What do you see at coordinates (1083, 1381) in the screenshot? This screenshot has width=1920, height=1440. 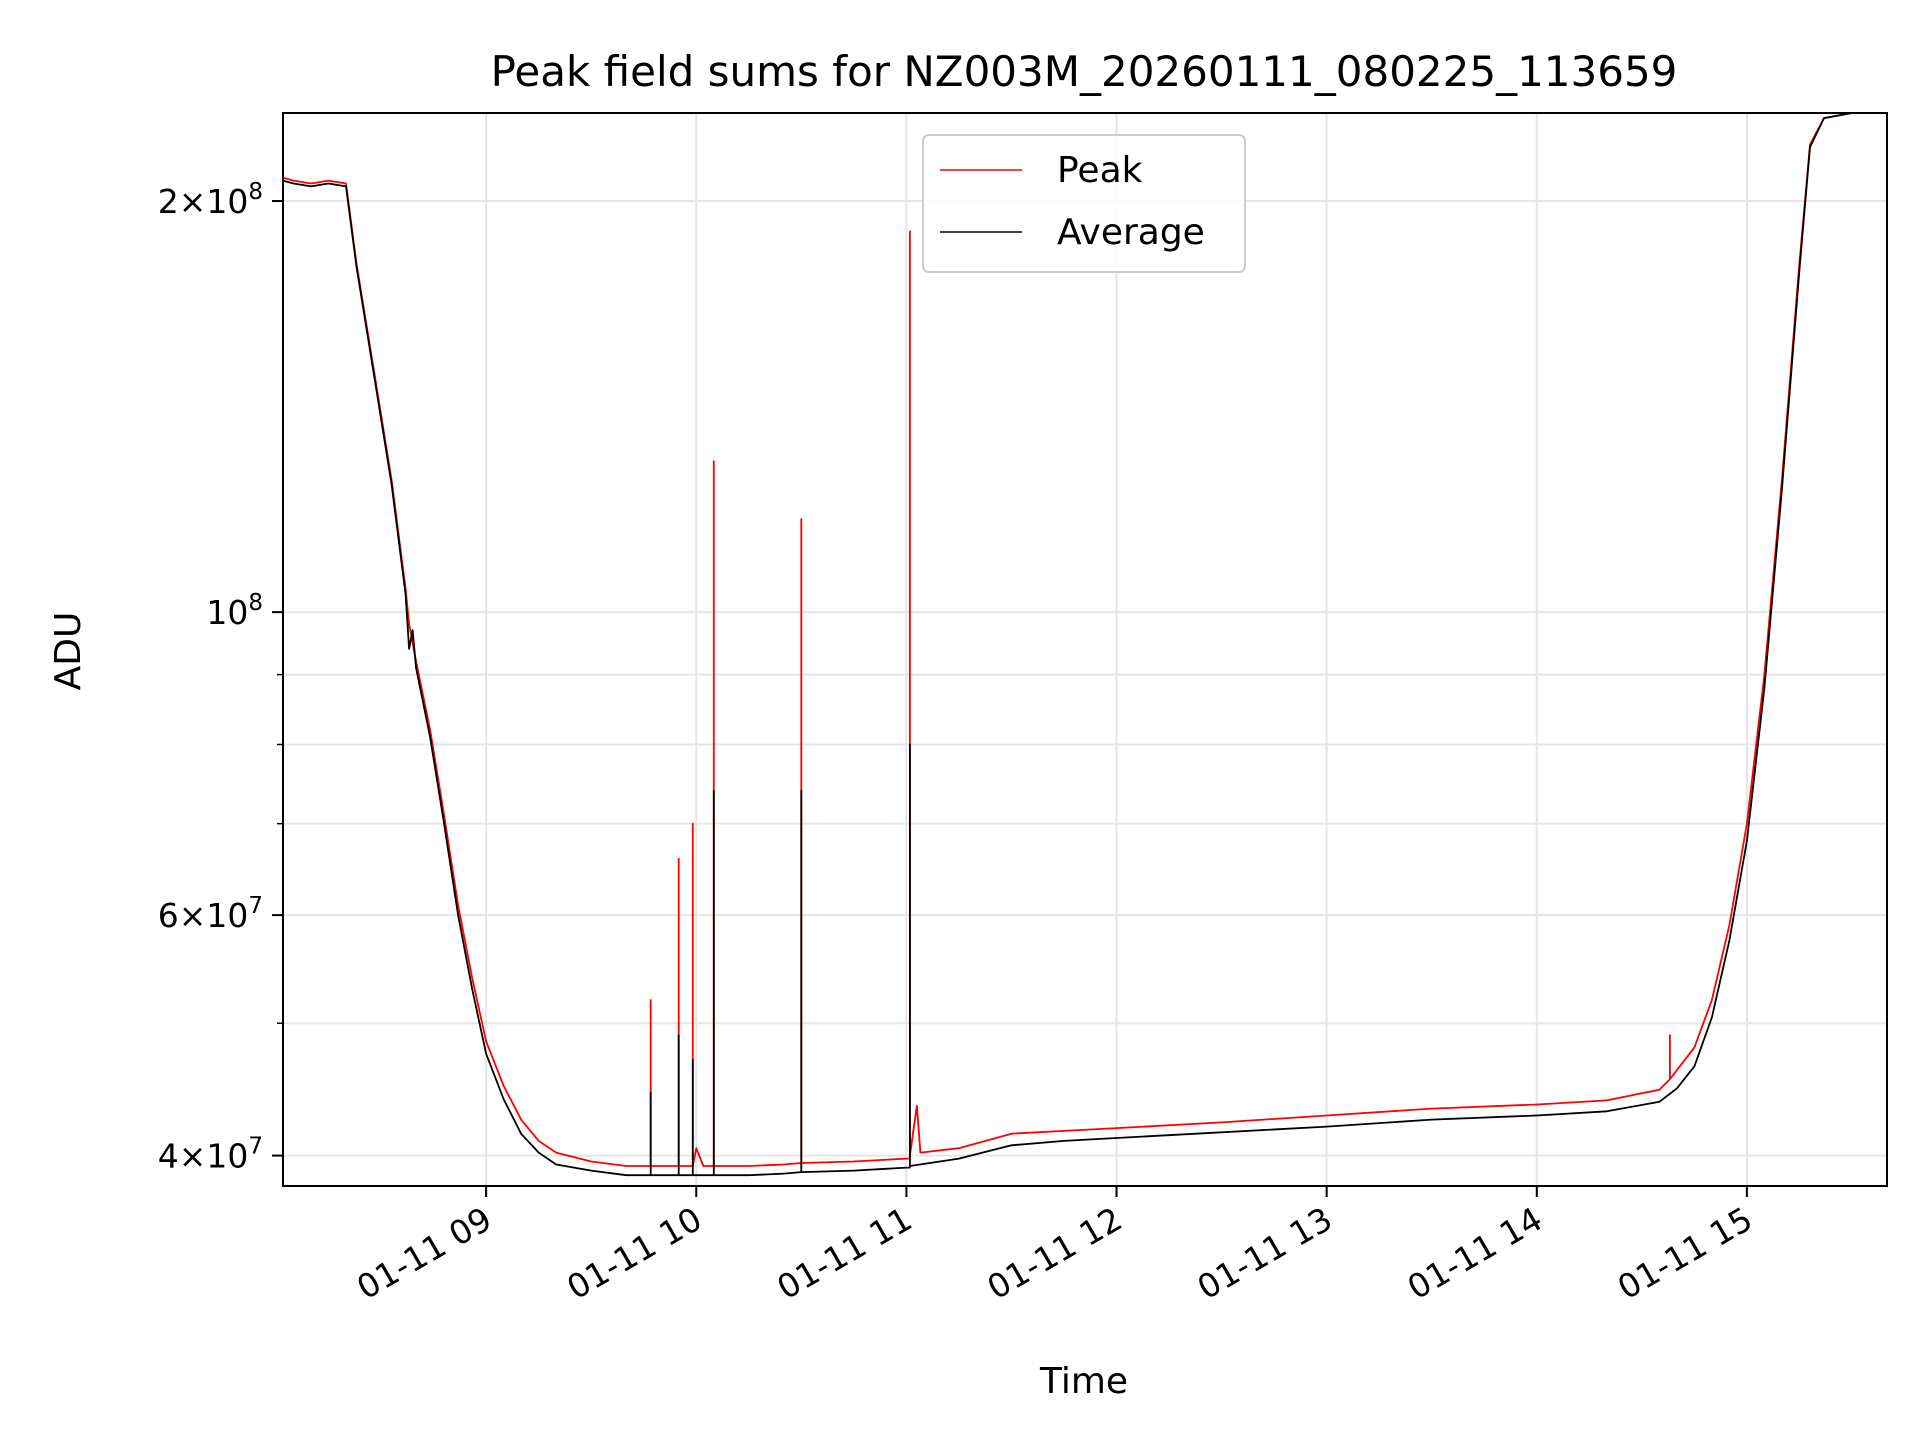 I see `x-axis-label: Time` at bounding box center [1083, 1381].